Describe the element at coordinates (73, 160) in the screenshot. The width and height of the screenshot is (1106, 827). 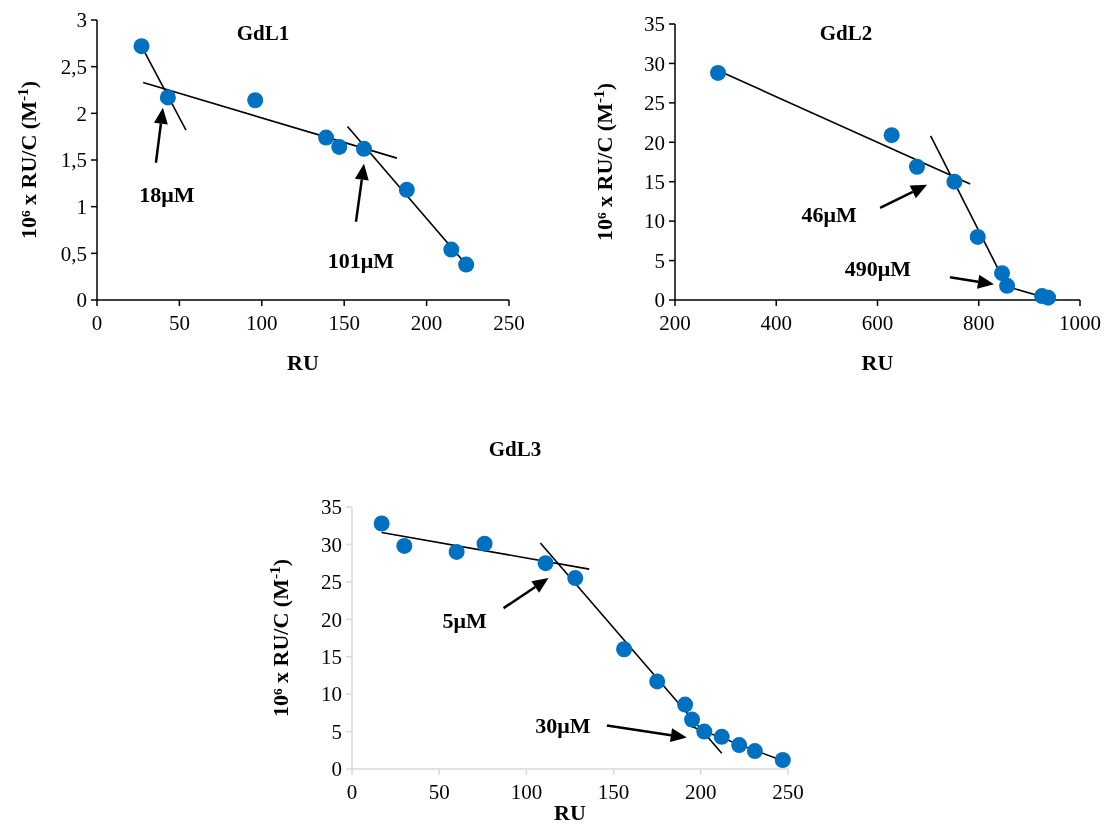
I see `y-tick-label: 1,5` at that location.